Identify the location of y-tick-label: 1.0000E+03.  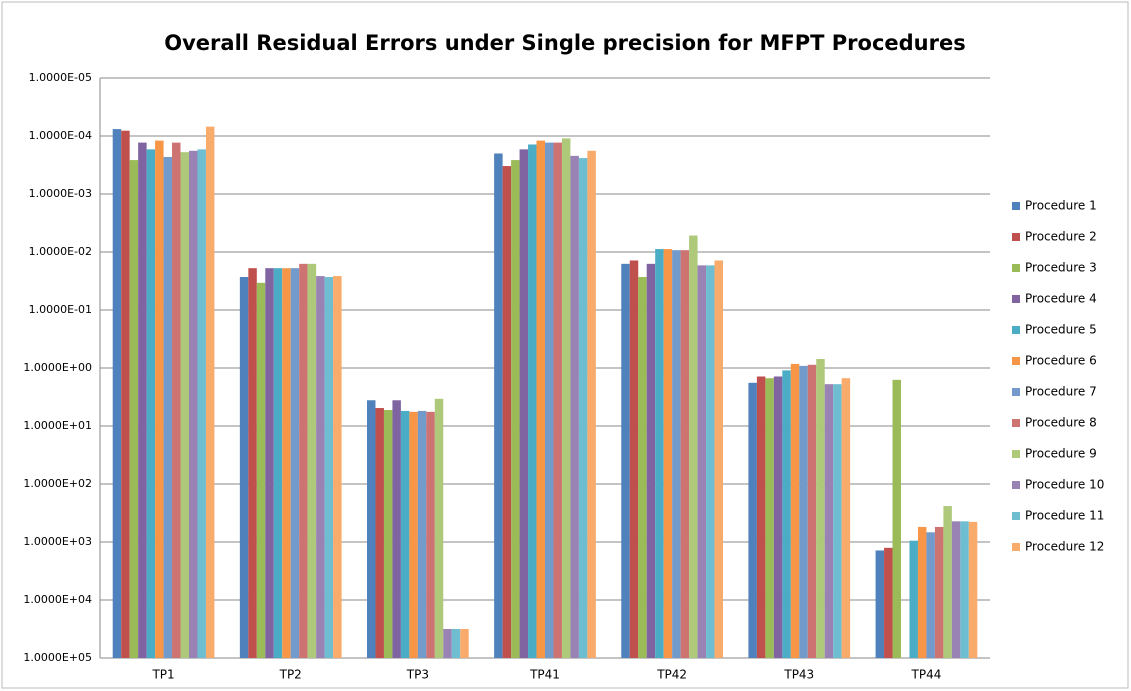
(57, 541).